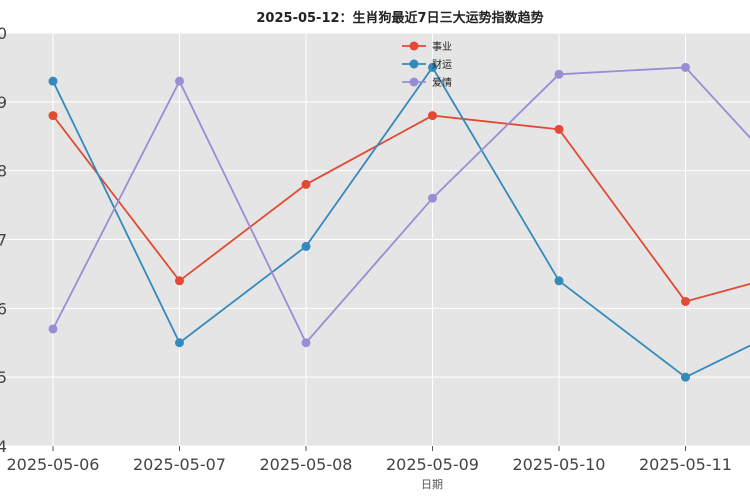  I want to click on legend-item: 财运, so click(427, 64).